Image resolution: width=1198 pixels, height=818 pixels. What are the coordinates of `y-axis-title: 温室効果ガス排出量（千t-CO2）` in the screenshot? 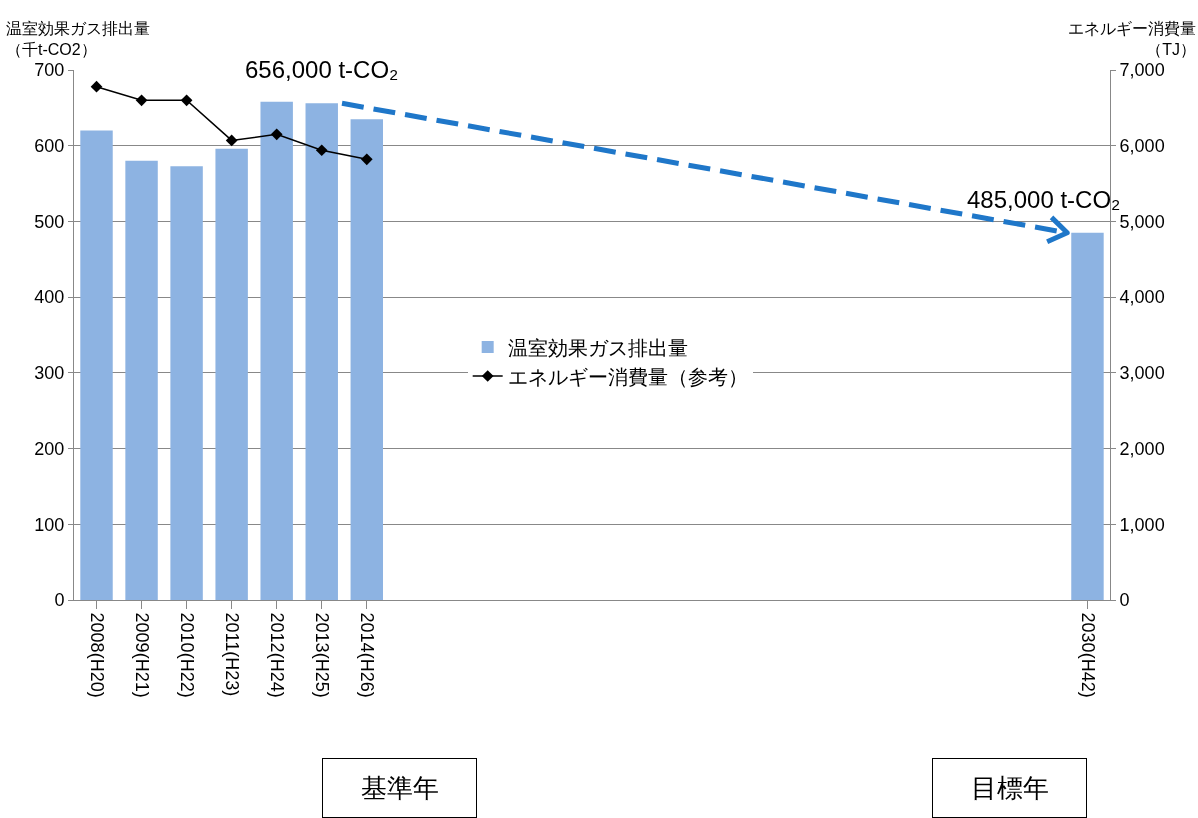 It's located at (78, 39).